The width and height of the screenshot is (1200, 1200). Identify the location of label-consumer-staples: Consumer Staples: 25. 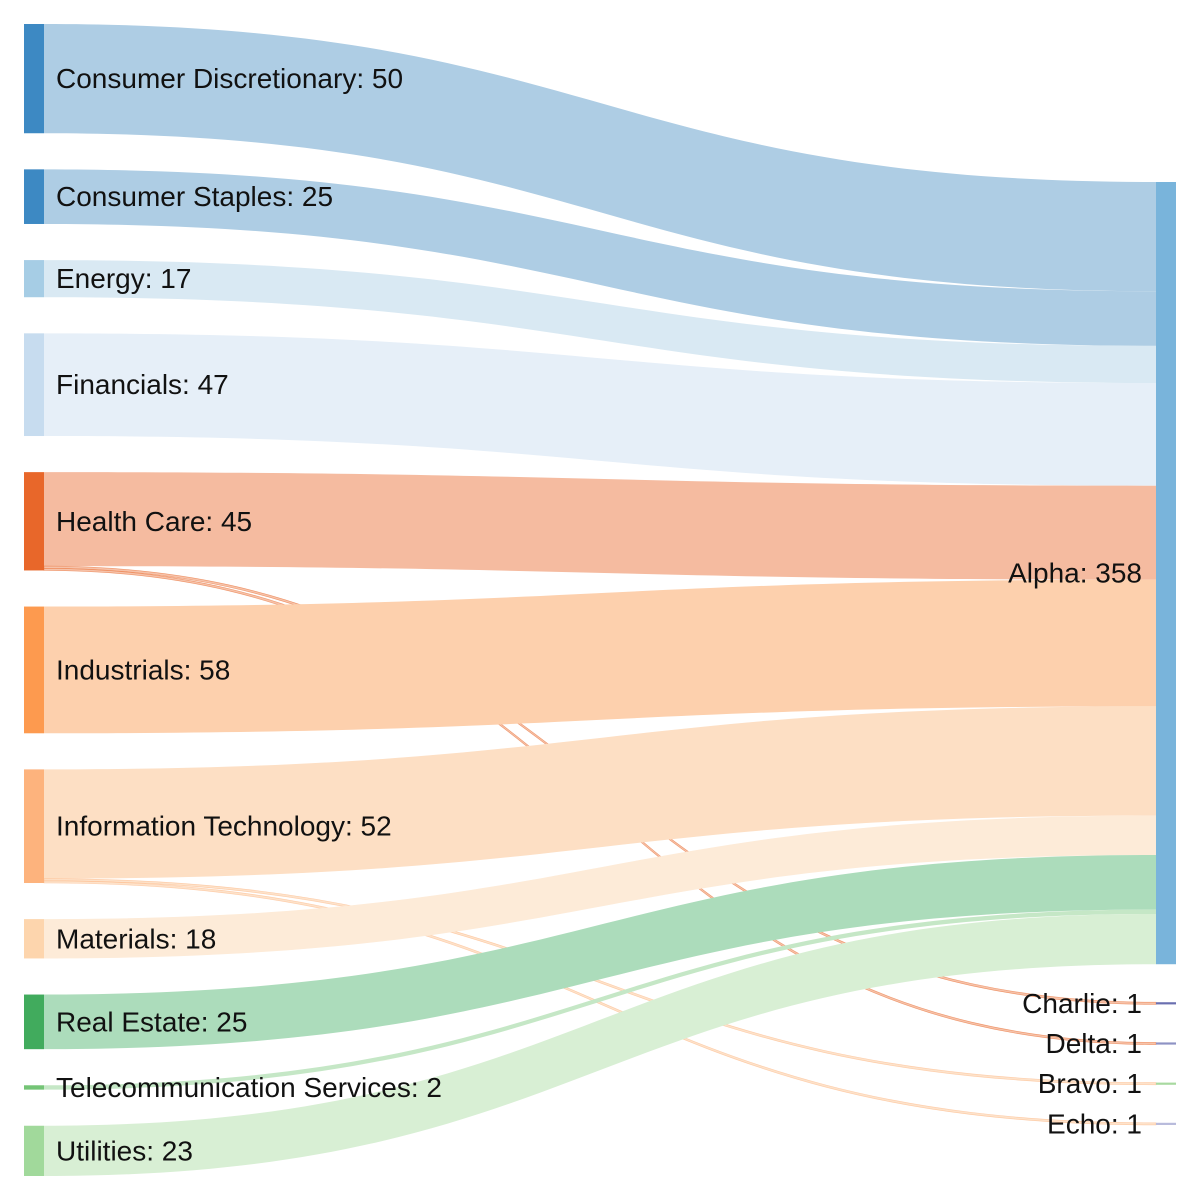
(194, 196).